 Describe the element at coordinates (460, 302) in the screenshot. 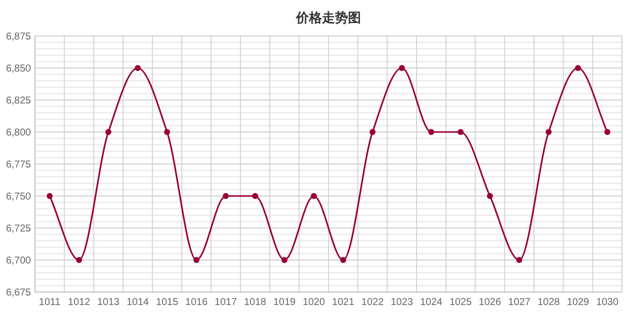

I see `x-tick-label: 1025` at that location.